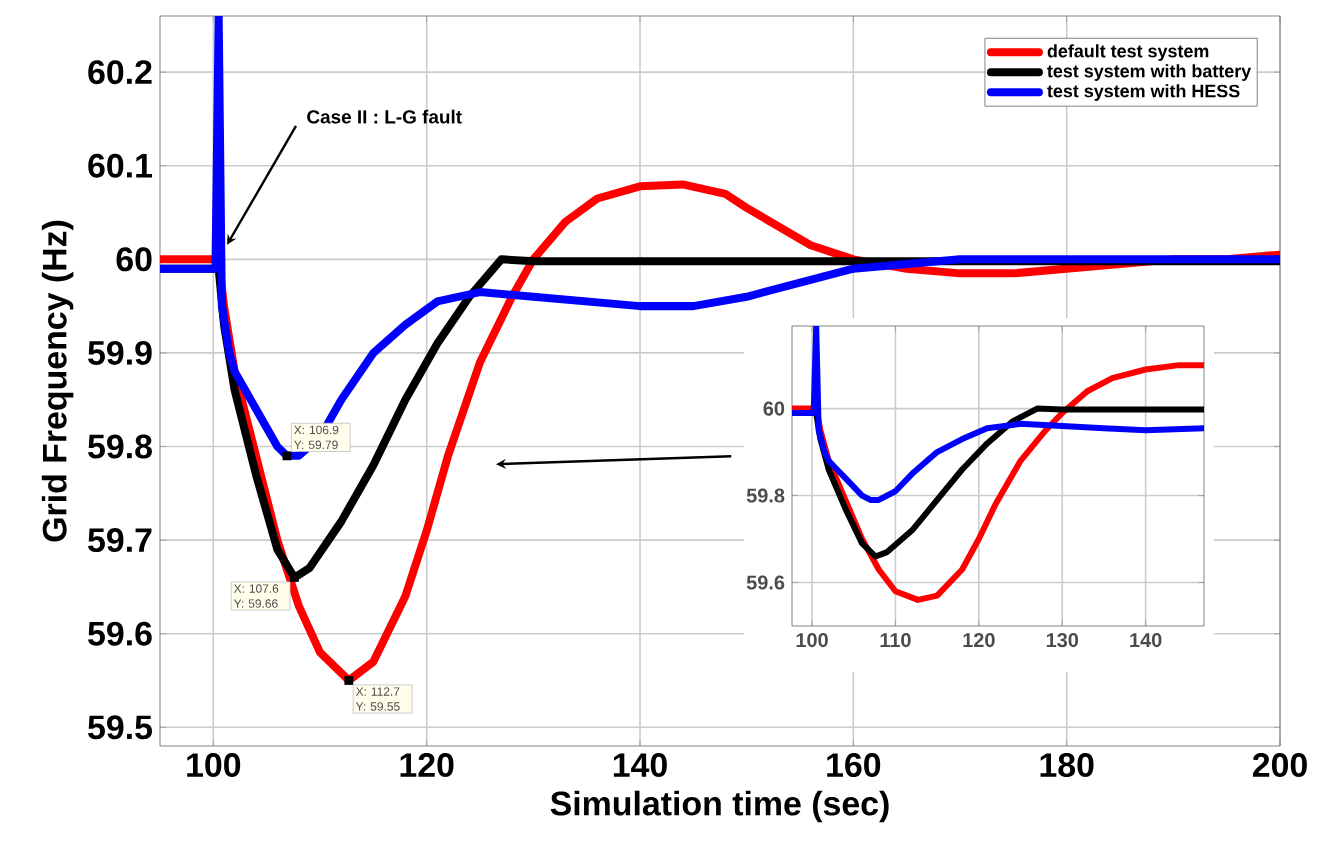  Describe the element at coordinates (1143, 92) in the screenshot. I see `legend-label: test system with HESS` at that location.